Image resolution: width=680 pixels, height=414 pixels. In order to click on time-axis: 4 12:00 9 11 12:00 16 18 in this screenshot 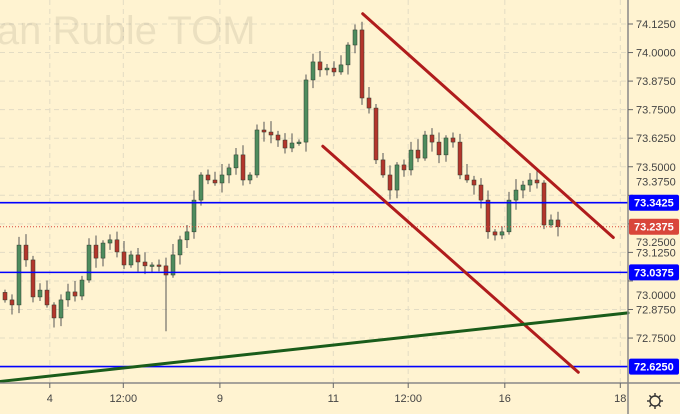, I will do `click(337, 394)`.